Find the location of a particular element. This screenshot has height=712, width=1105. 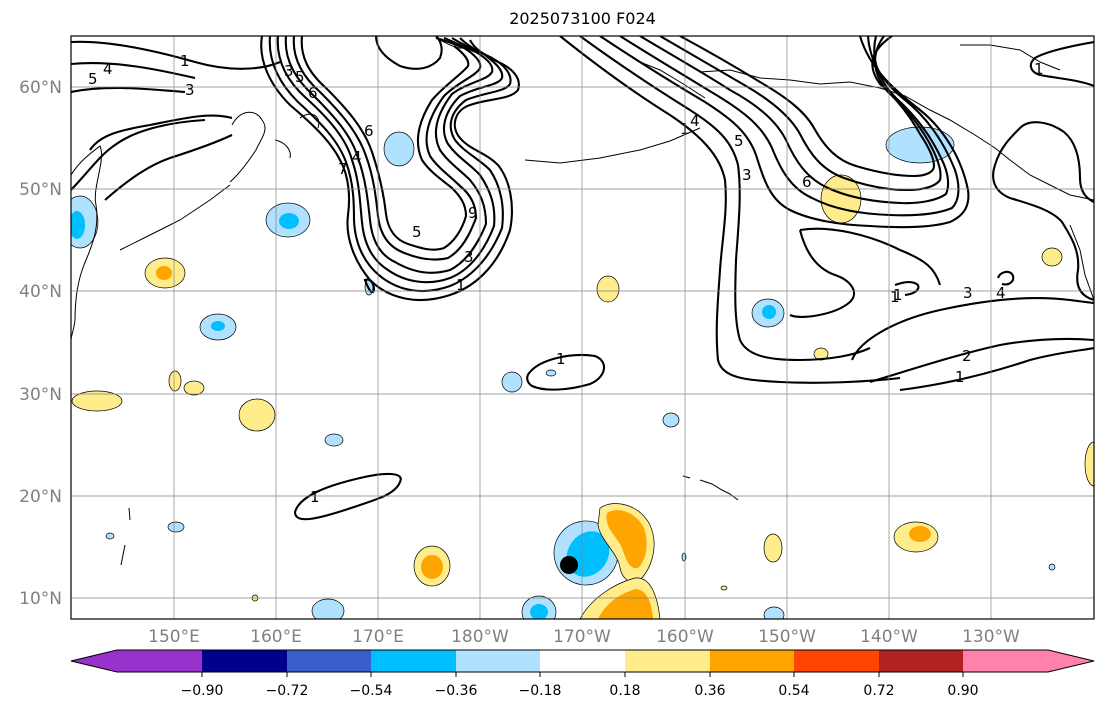

lat-label: 10°N is located at coordinates (40, 599).